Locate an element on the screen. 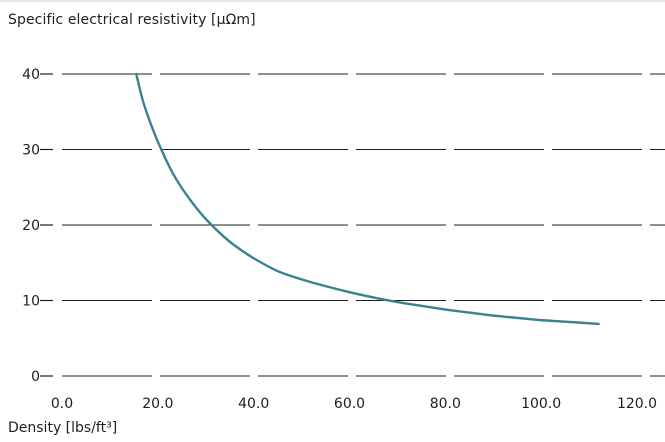  y-tick-label: 30 is located at coordinates (31, 151).